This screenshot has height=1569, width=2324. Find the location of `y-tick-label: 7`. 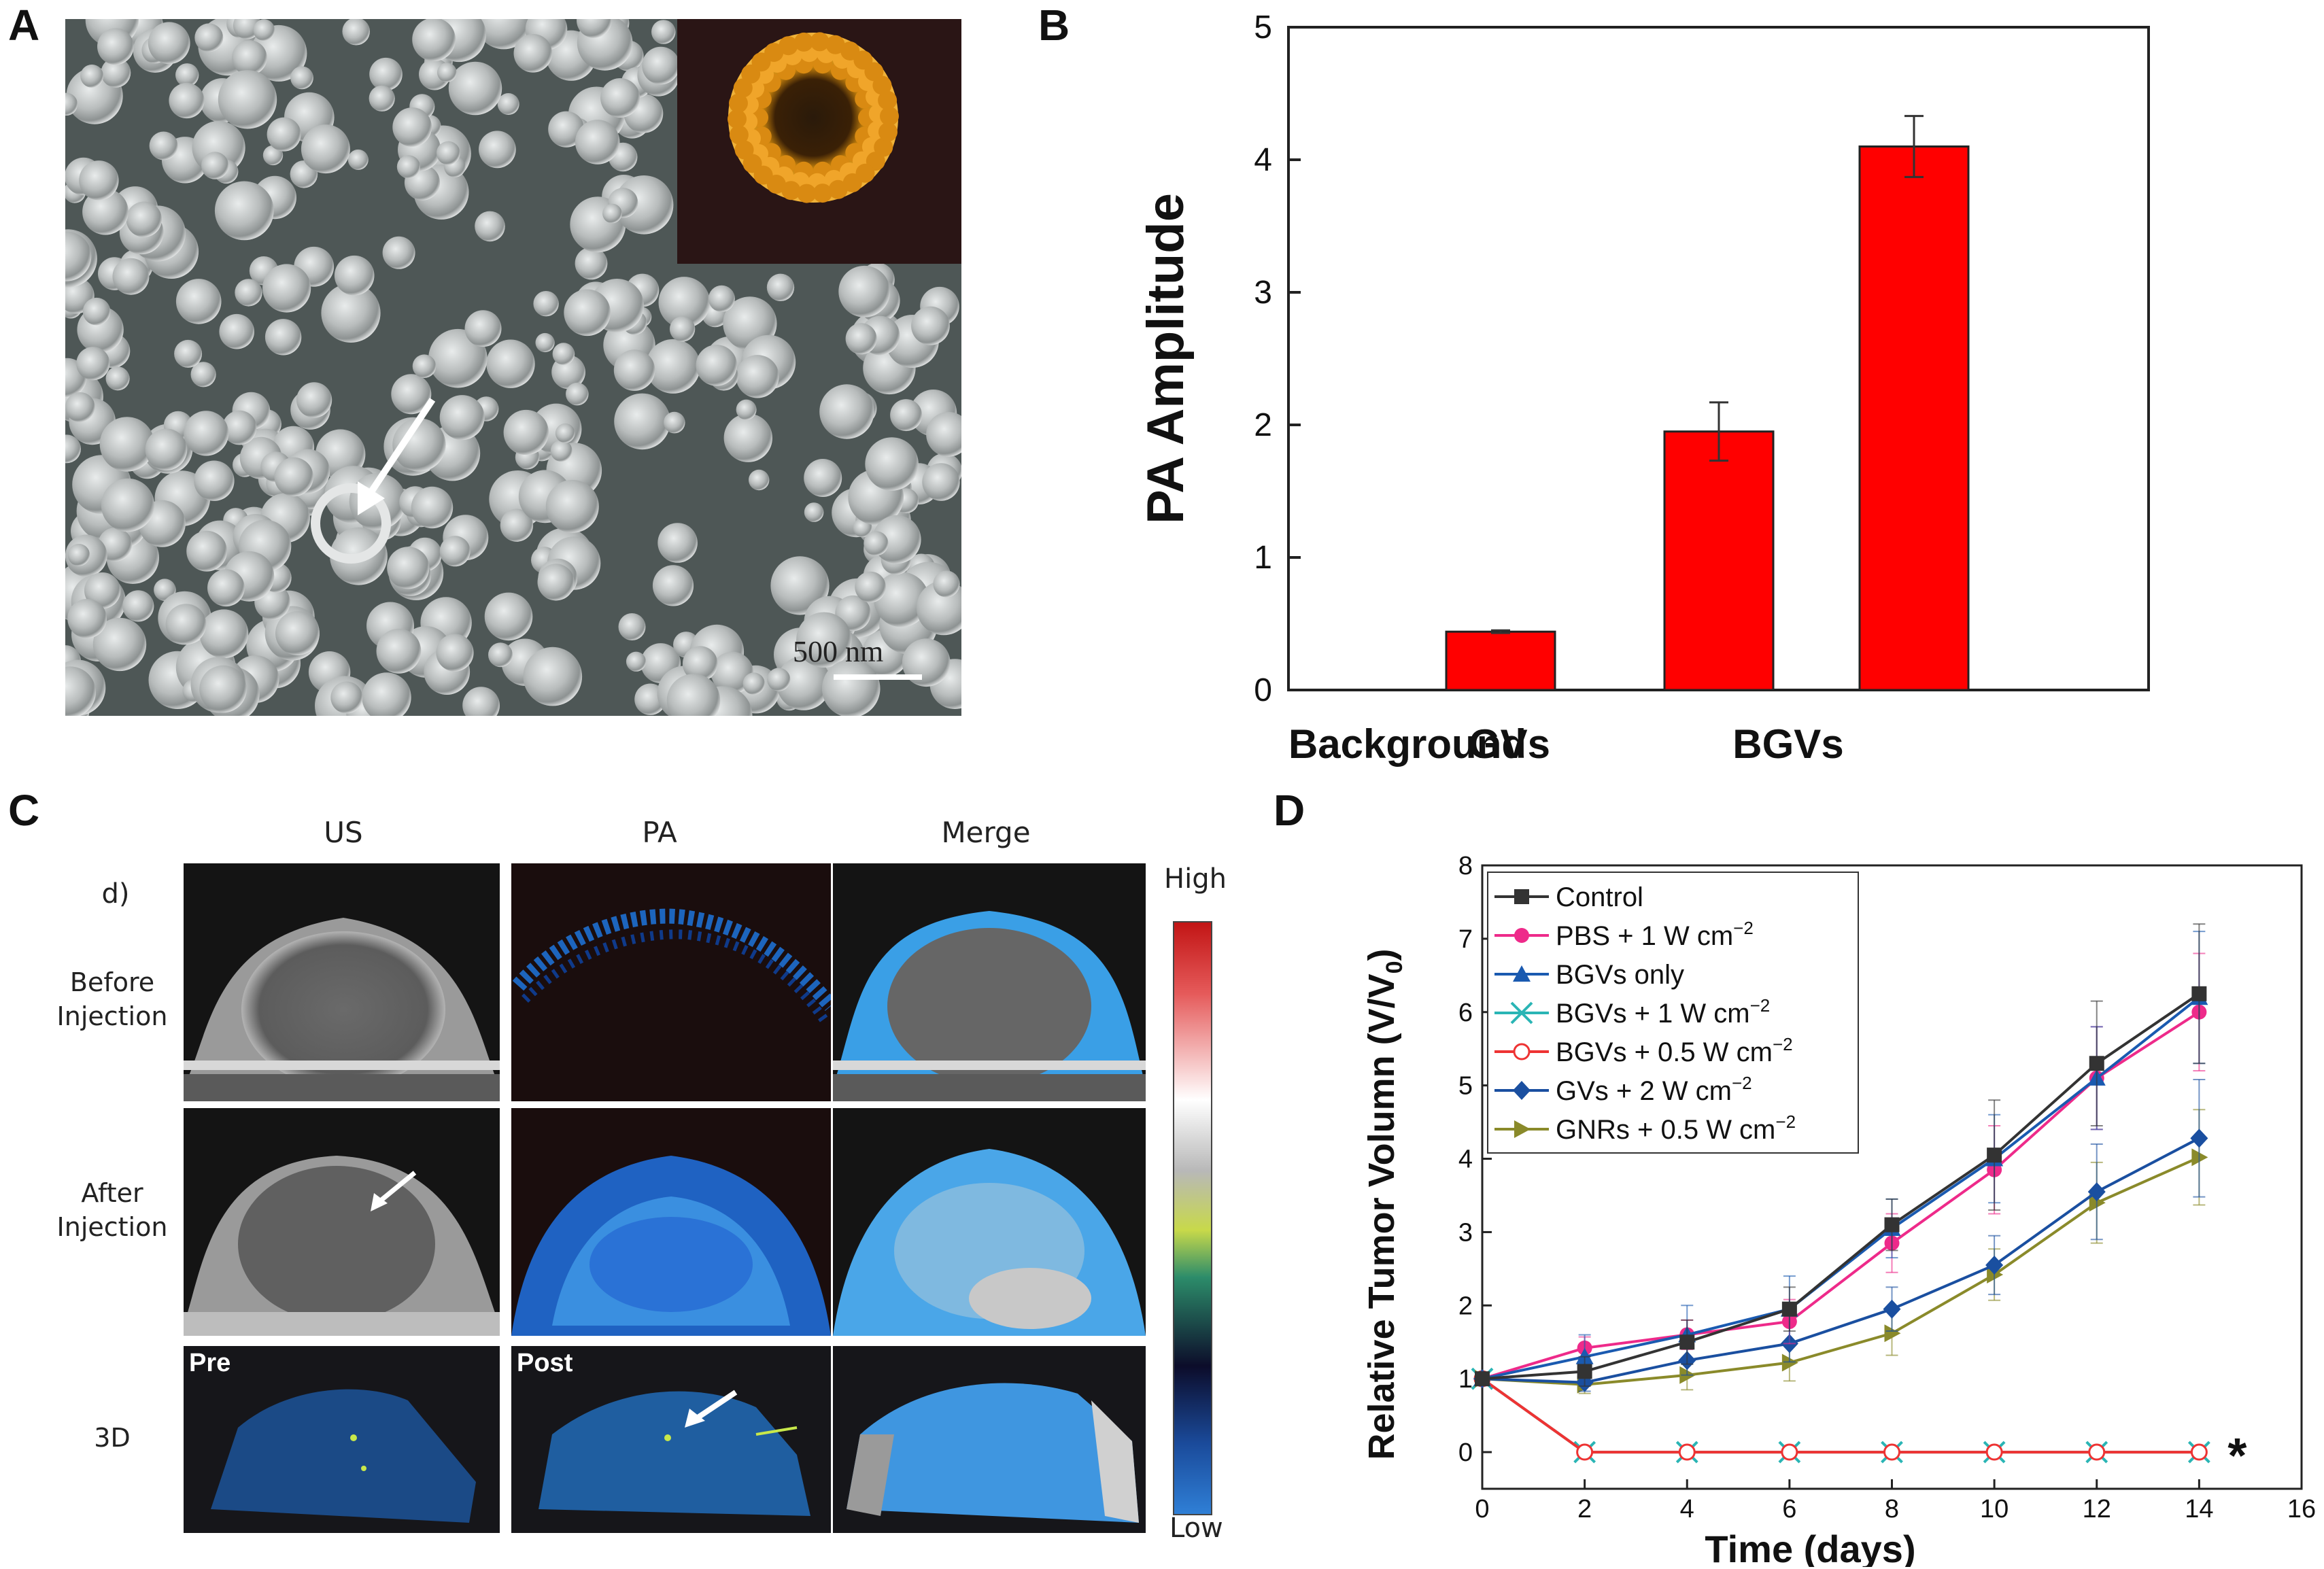

y-tick-label: 7 is located at coordinates (1465, 940).